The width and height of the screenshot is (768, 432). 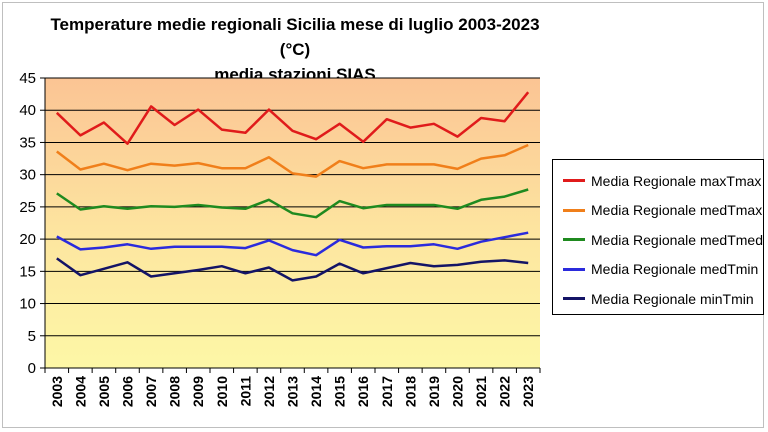 I want to click on x-tick-label: 2009, so click(x=198, y=391).